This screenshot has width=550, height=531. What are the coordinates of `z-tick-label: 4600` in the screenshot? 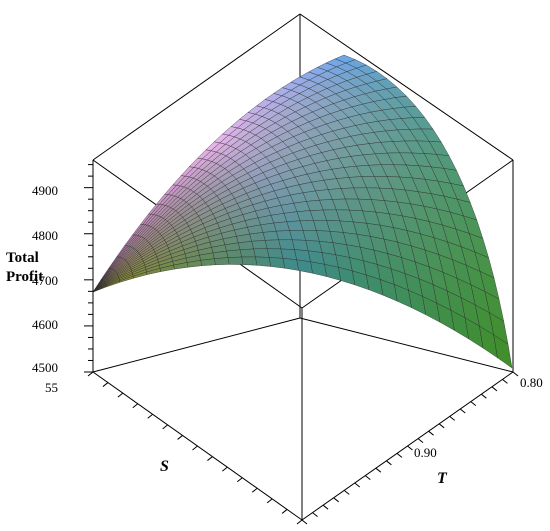 It's located at (45, 324).